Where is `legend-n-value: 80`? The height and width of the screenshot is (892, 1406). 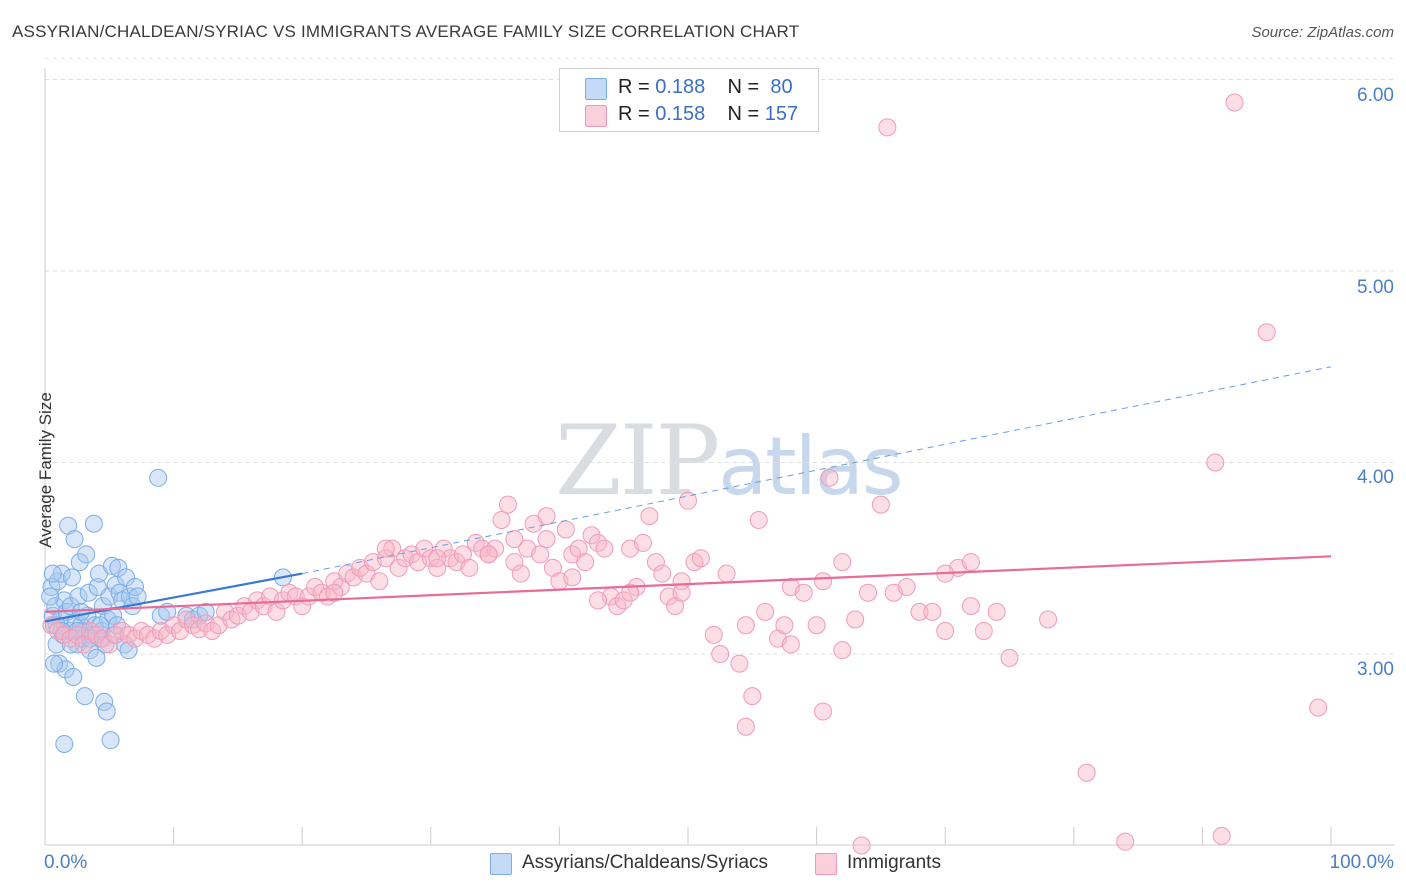
legend-n-value: 80 is located at coordinates (781, 87).